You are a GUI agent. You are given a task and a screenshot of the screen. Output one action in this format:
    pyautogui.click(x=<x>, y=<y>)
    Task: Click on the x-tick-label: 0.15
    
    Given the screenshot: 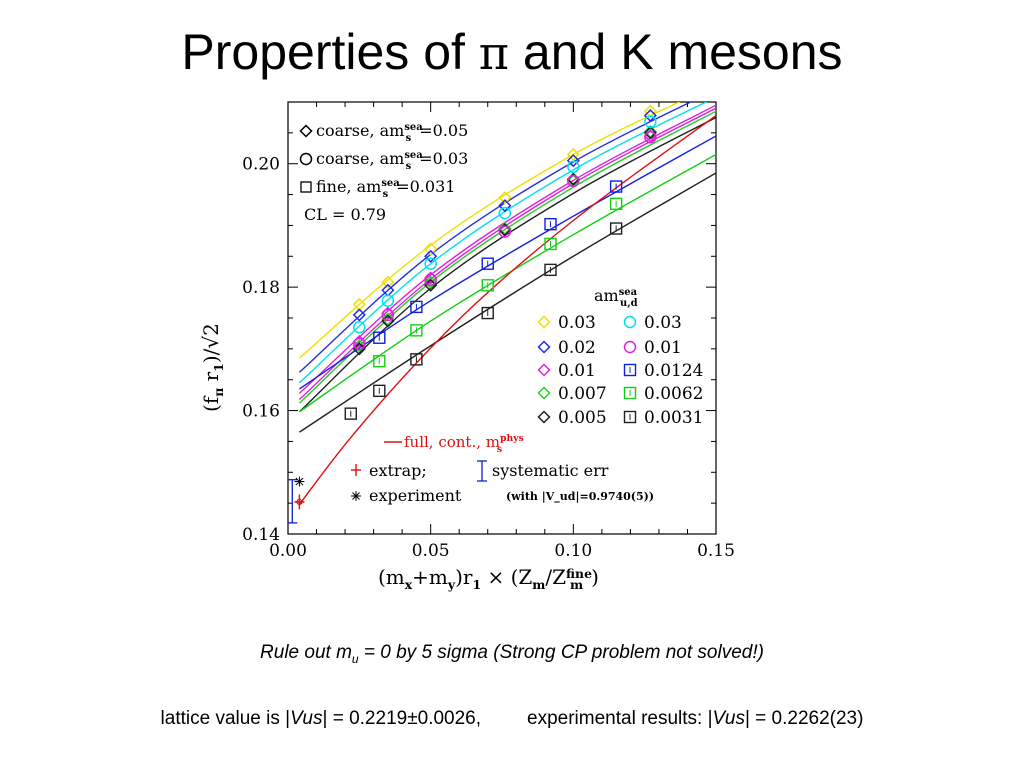 What is the action you would take?
    pyautogui.click(x=716, y=551)
    